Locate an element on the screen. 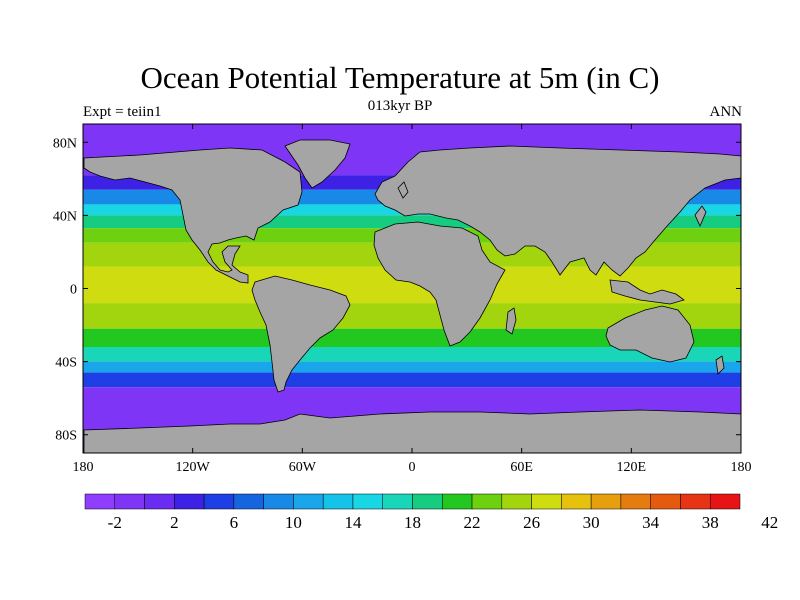 Image resolution: width=800 pixels, height=600 pixels. x-tick-label: 0 is located at coordinates (412, 467).